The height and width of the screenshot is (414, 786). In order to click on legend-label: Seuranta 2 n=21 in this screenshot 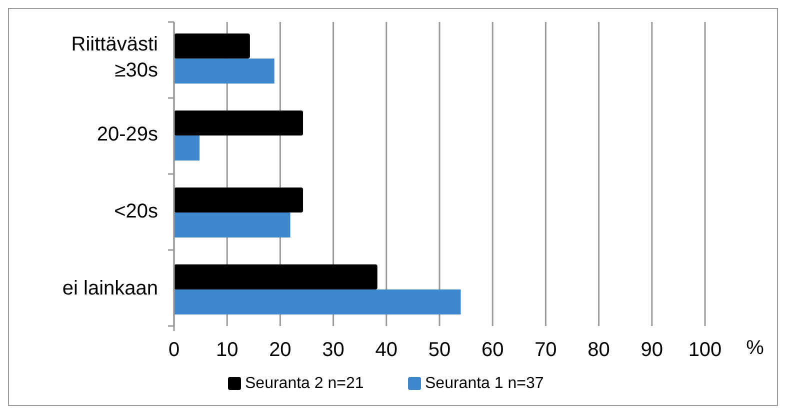, I will do `click(304, 383)`.